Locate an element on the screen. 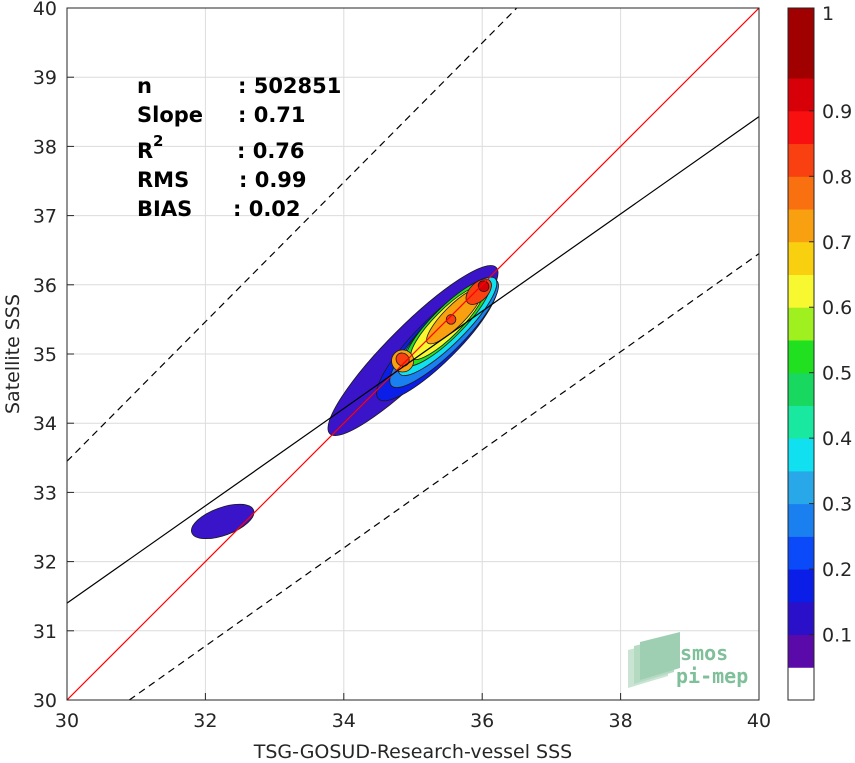 Image resolution: width=855 pixels, height=763 pixels. x-tick-label-3: 36 is located at coordinates (482, 721).